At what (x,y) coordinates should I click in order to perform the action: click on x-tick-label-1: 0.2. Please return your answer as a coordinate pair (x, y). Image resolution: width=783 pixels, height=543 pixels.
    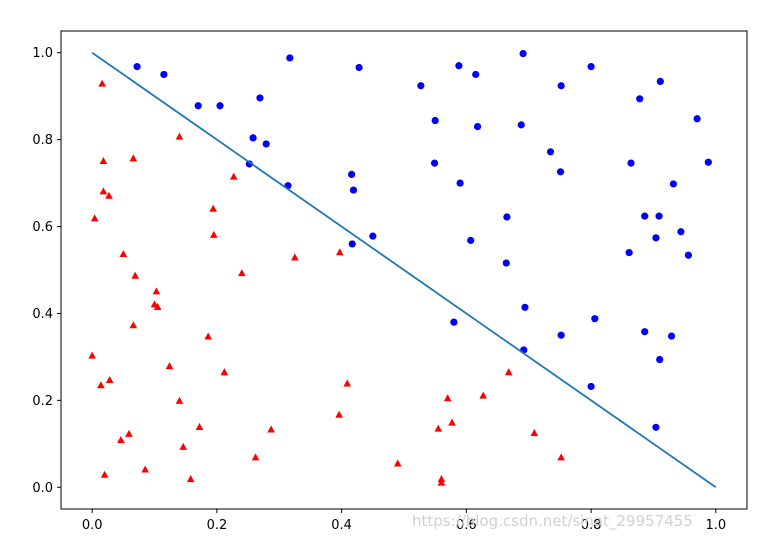
    Looking at the image, I should click on (217, 525).